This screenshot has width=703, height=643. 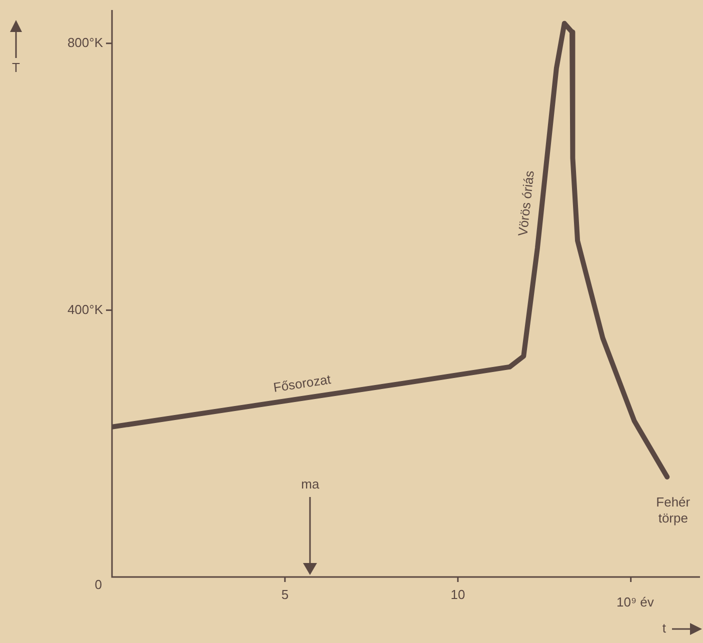 What do you see at coordinates (302, 384) in the screenshot?
I see `annotation: Fősorozat` at bounding box center [302, 384].